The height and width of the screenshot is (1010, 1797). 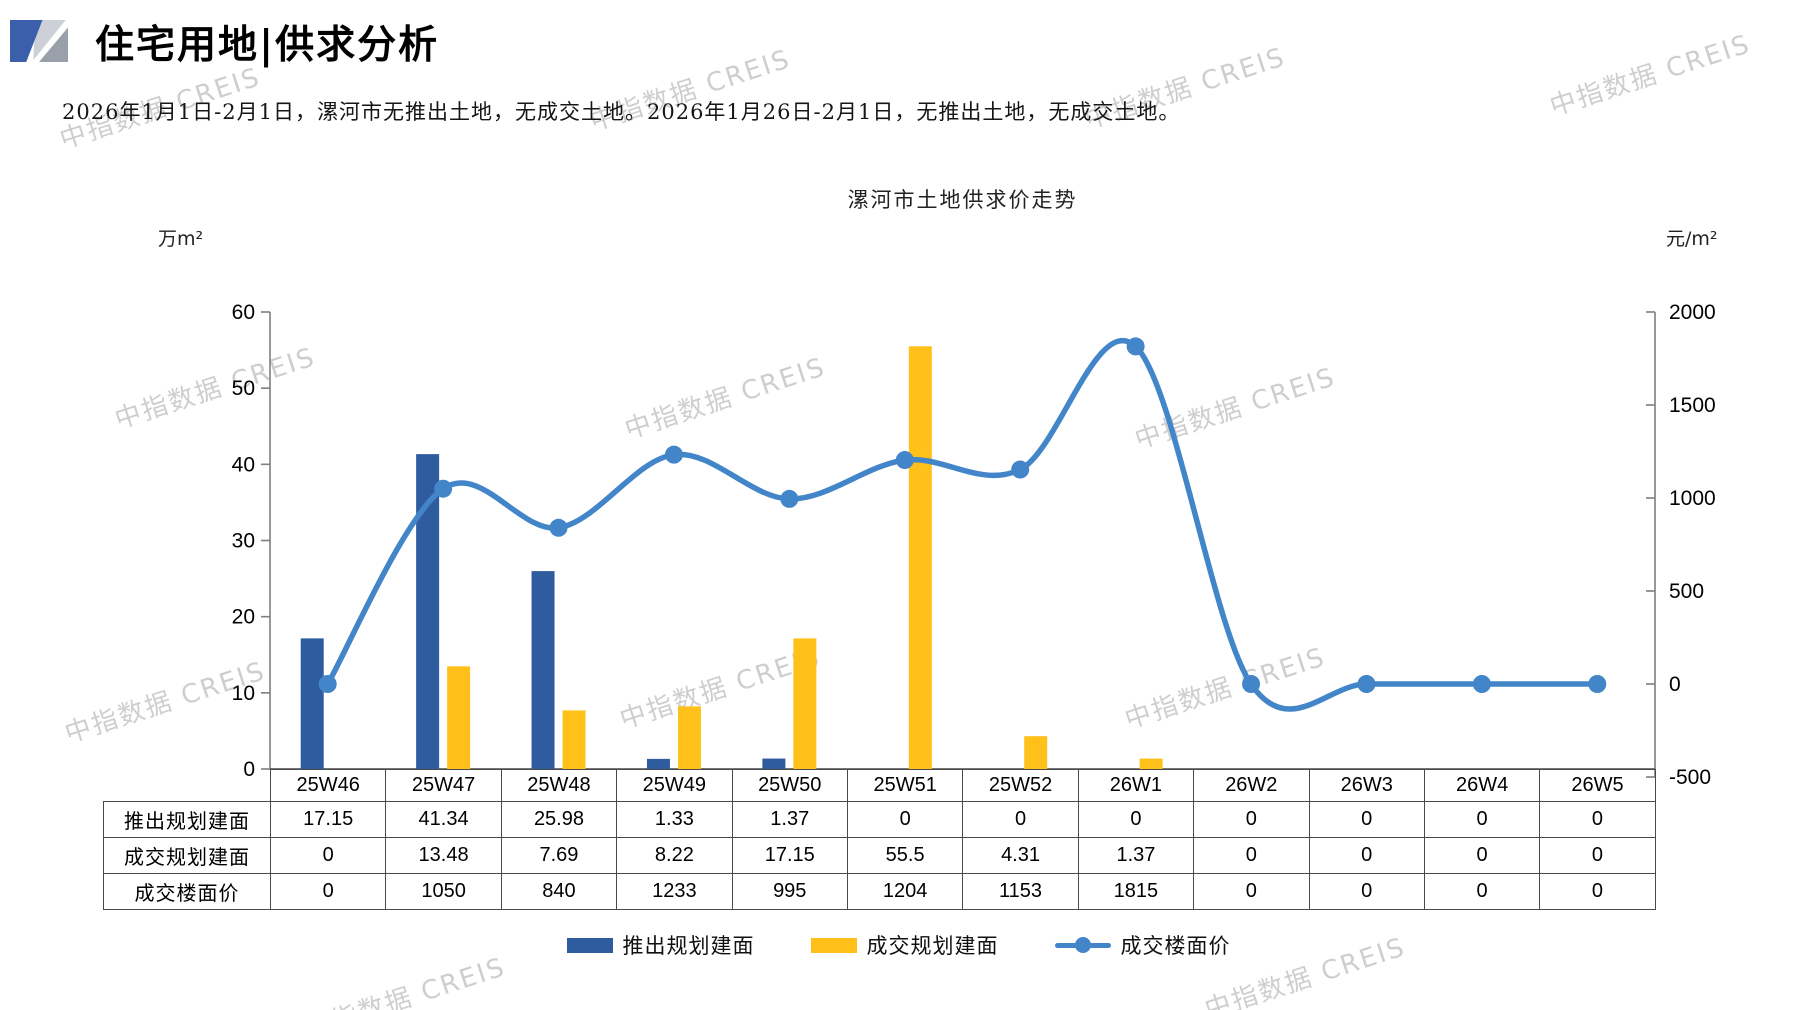 What do you see at coordinates (443, 855) in the screenshot?
I see `table-value-cell: 13.48` at bounding box center [443, 855].